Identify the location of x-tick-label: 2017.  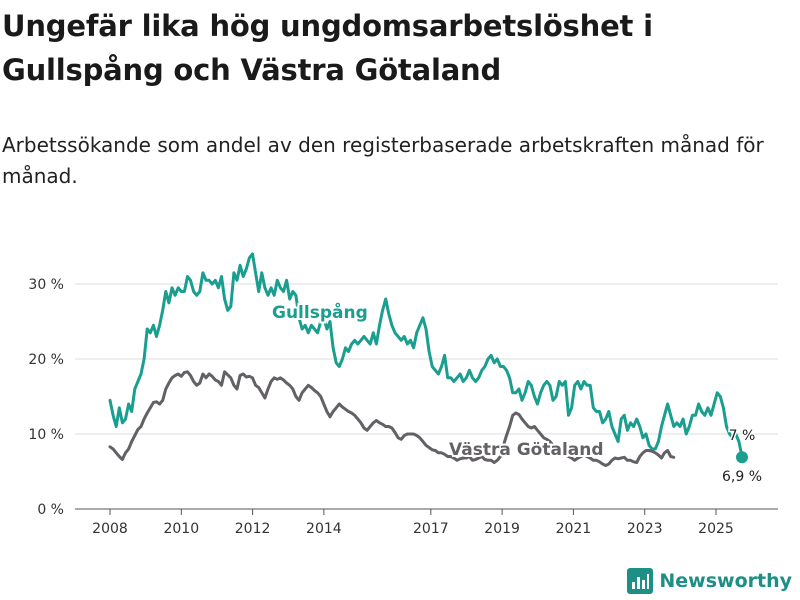
(431, 529).